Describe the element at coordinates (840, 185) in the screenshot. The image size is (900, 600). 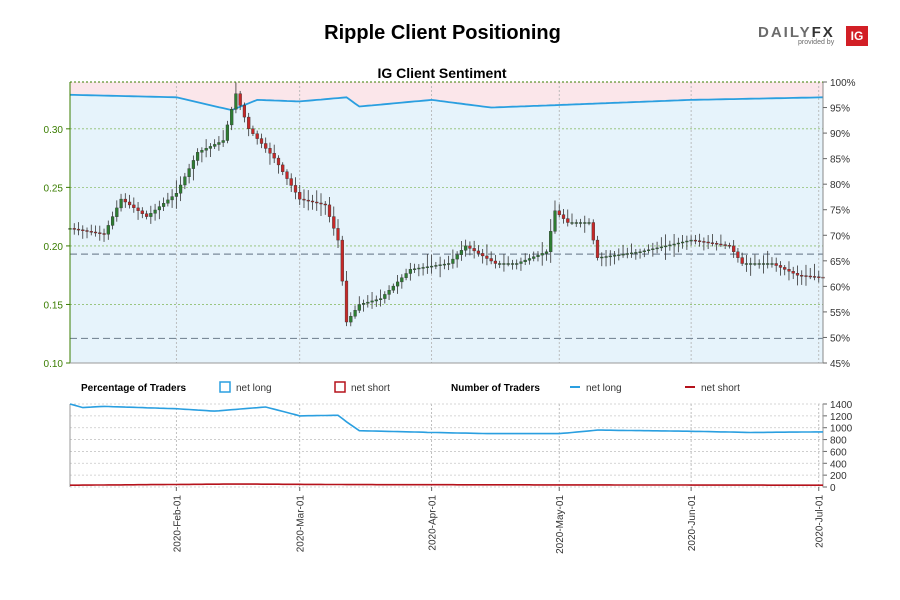
I see `pct-tick-label: 80%` at that location.